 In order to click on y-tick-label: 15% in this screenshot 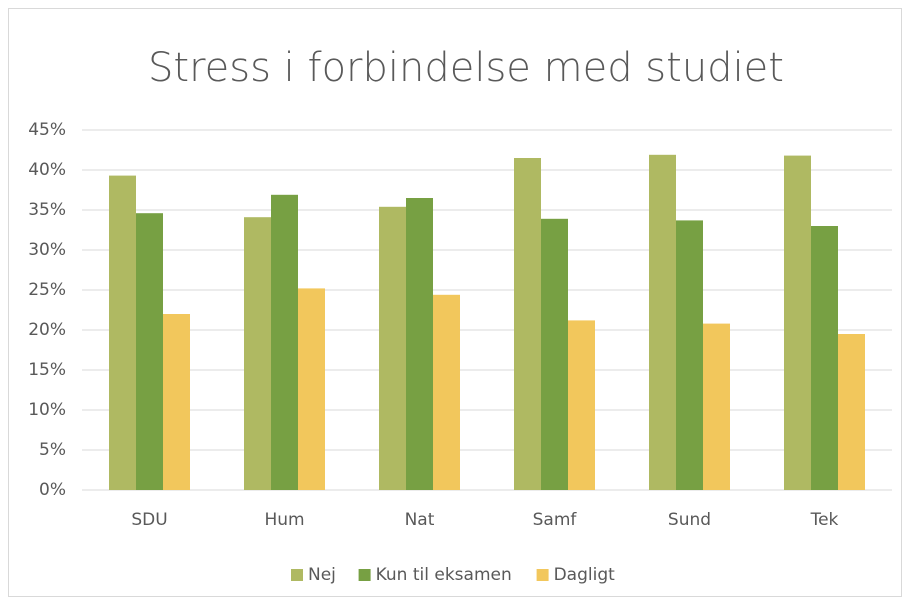, I will do `click(47, 370)`.